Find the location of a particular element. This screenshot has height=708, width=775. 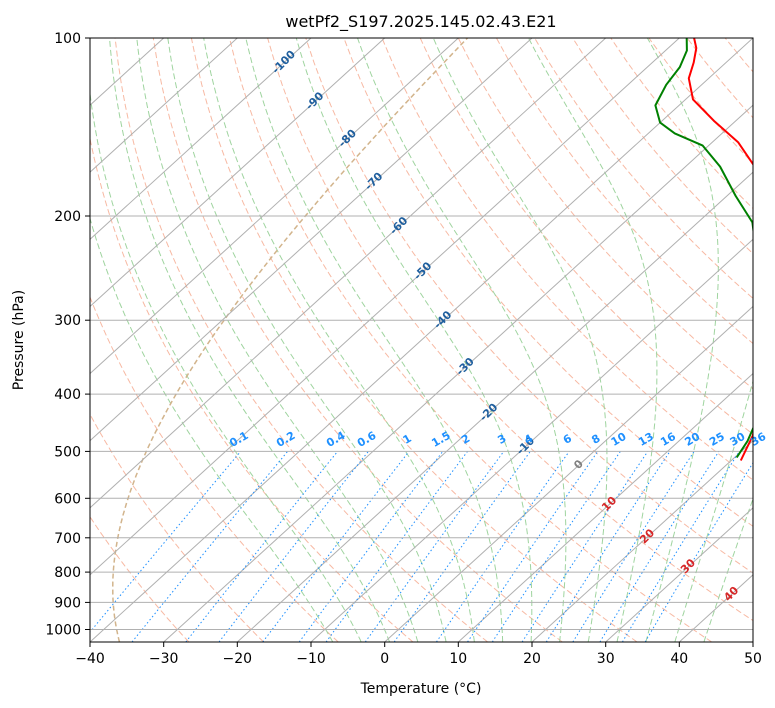

y-tick-label: 100 is located at coordinates (67, 39).